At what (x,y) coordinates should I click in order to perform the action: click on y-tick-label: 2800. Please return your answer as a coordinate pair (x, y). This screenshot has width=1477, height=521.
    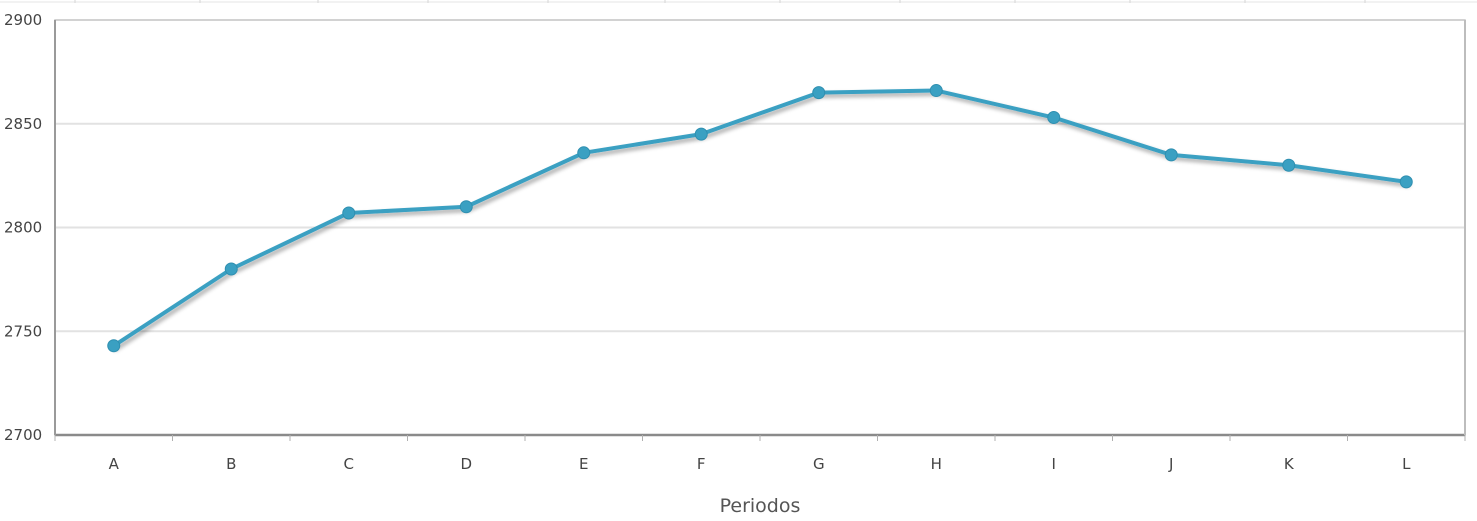
    Looking at the image, I should click on (23, 228).